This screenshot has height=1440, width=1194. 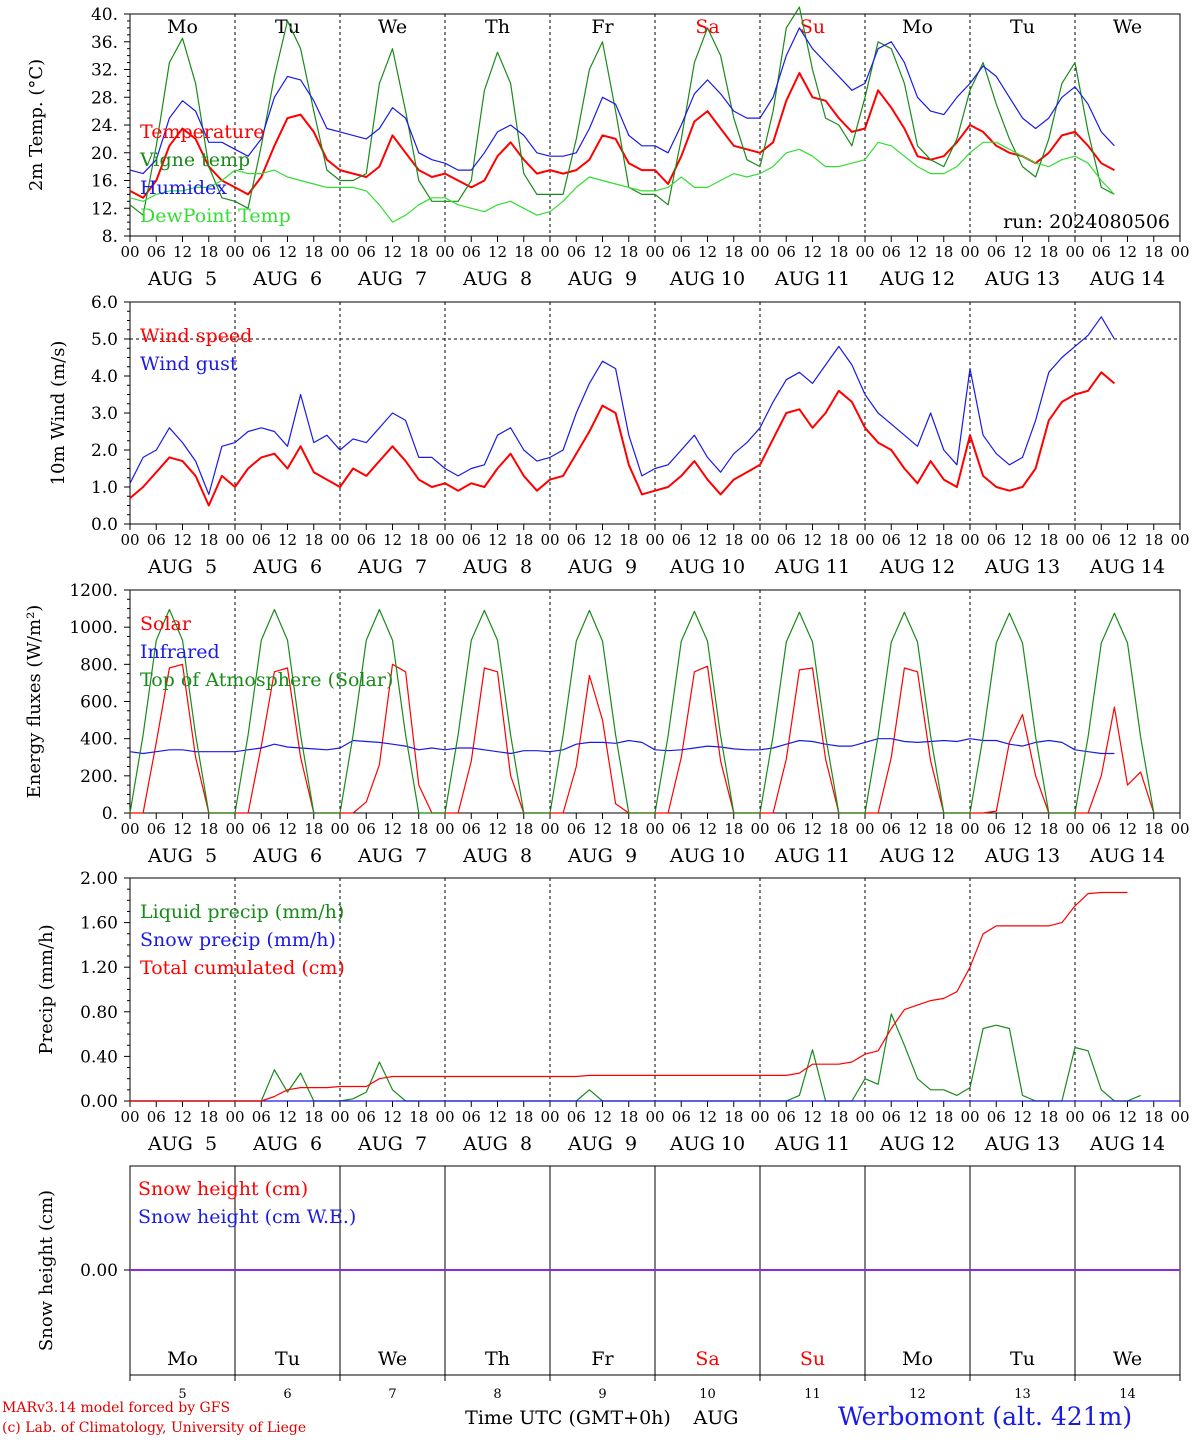 What do you see at coordinates (812, 1394) in the screenshot?
I see `day-number-label: 11` at bounding box center [812, 1394].